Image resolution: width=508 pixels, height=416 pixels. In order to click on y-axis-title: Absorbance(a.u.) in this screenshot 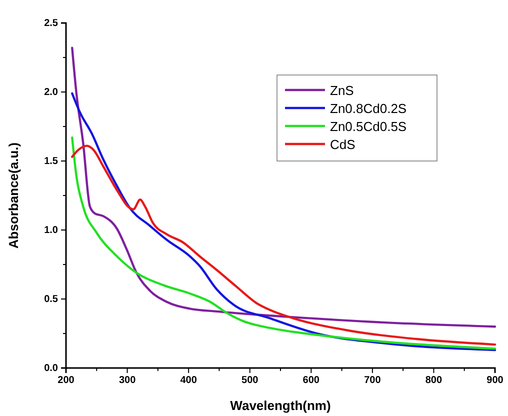, I will do `click(13, 195)`.